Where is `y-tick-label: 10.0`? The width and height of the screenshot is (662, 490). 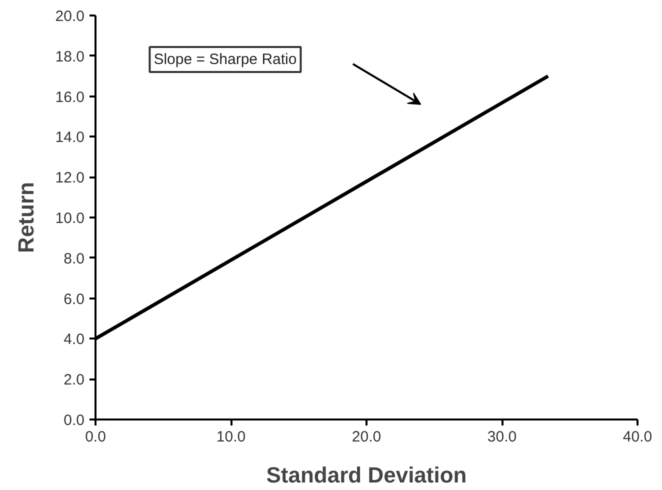 y-tick-label: 10.0 is located at coordinates (70, 218).